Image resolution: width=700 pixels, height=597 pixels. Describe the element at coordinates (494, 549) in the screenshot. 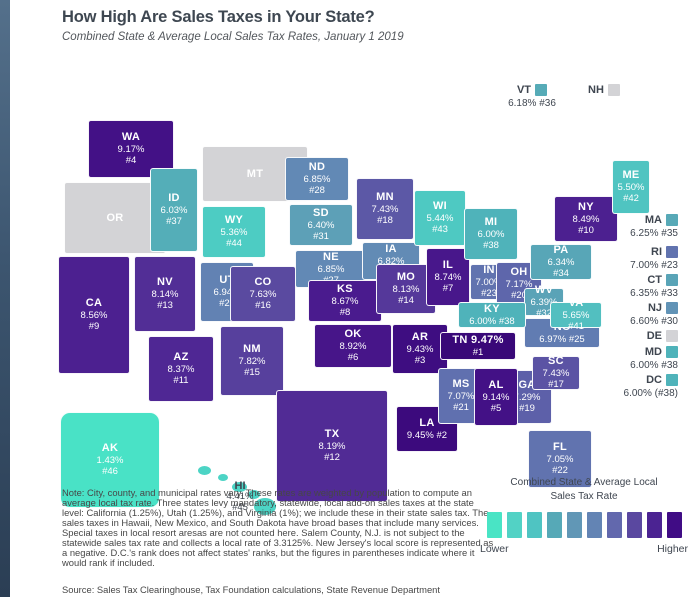

I see `legend-lower-label: Lower` at that location.